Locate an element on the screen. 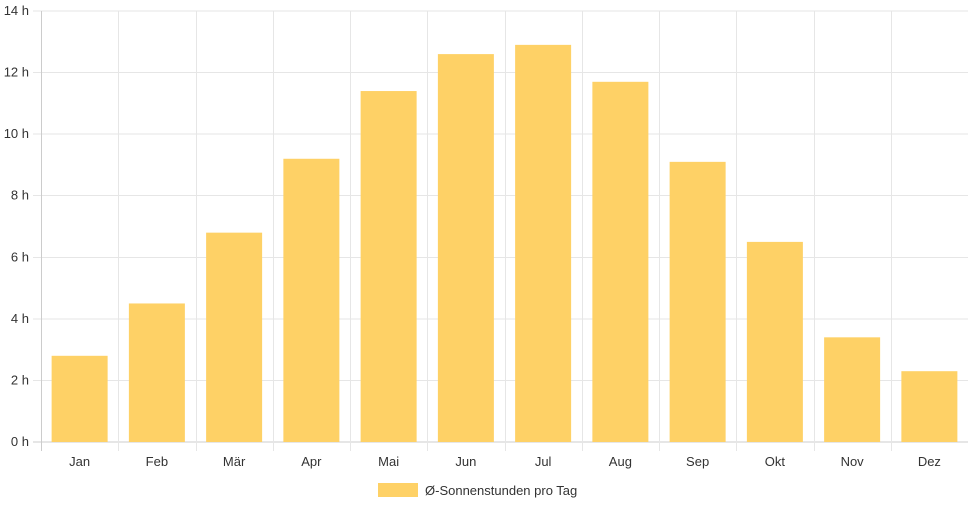 Image resolution: width=968 pixels, height=508 pixels. x-tick-label: Mär is located at coordinates (234, 461).